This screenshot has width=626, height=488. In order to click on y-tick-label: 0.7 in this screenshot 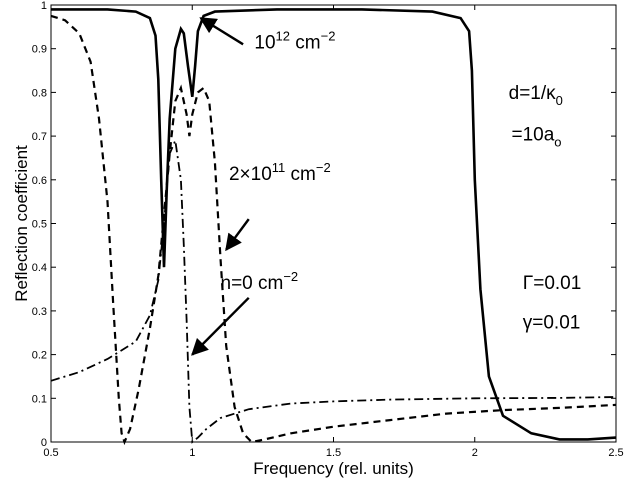, I will do `click(39, 137)`.